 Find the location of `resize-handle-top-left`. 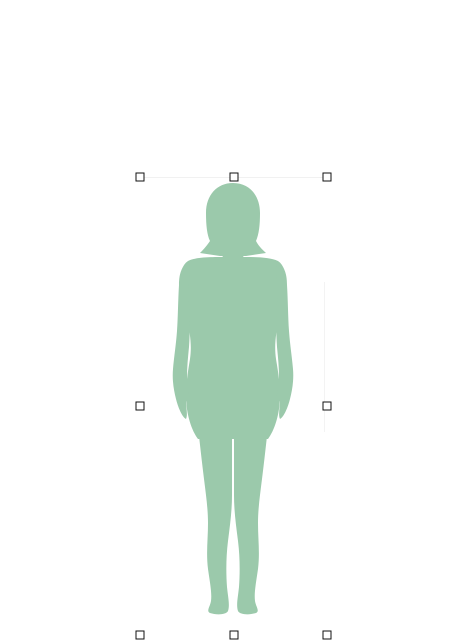

resize-handle-top-left is located at coordinates (140, 177).